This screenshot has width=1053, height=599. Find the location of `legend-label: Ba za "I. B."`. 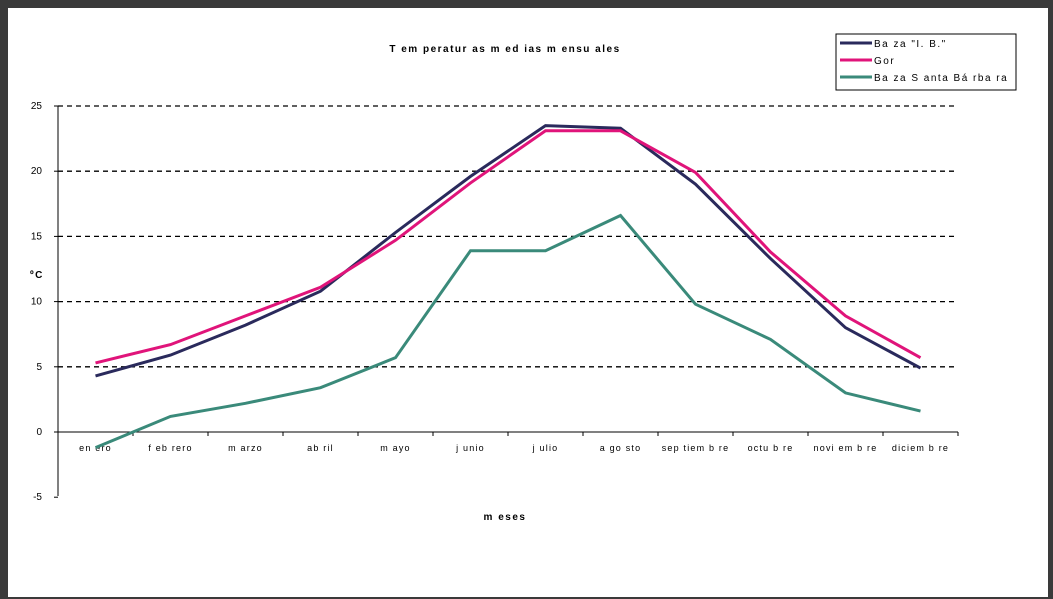

legend-label: Ba za "I. B." is located at coordinates (910, 44).